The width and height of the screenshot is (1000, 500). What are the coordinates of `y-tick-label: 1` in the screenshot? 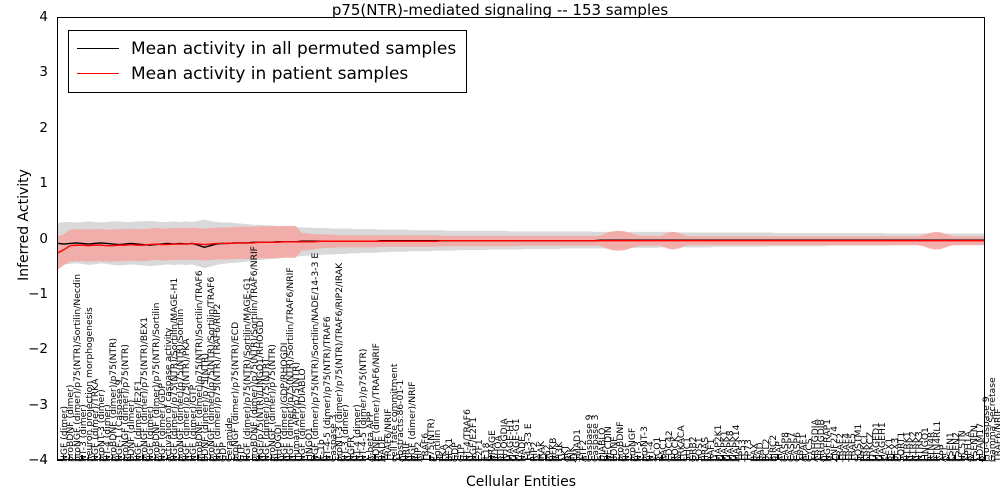 It's located at (43, 183).